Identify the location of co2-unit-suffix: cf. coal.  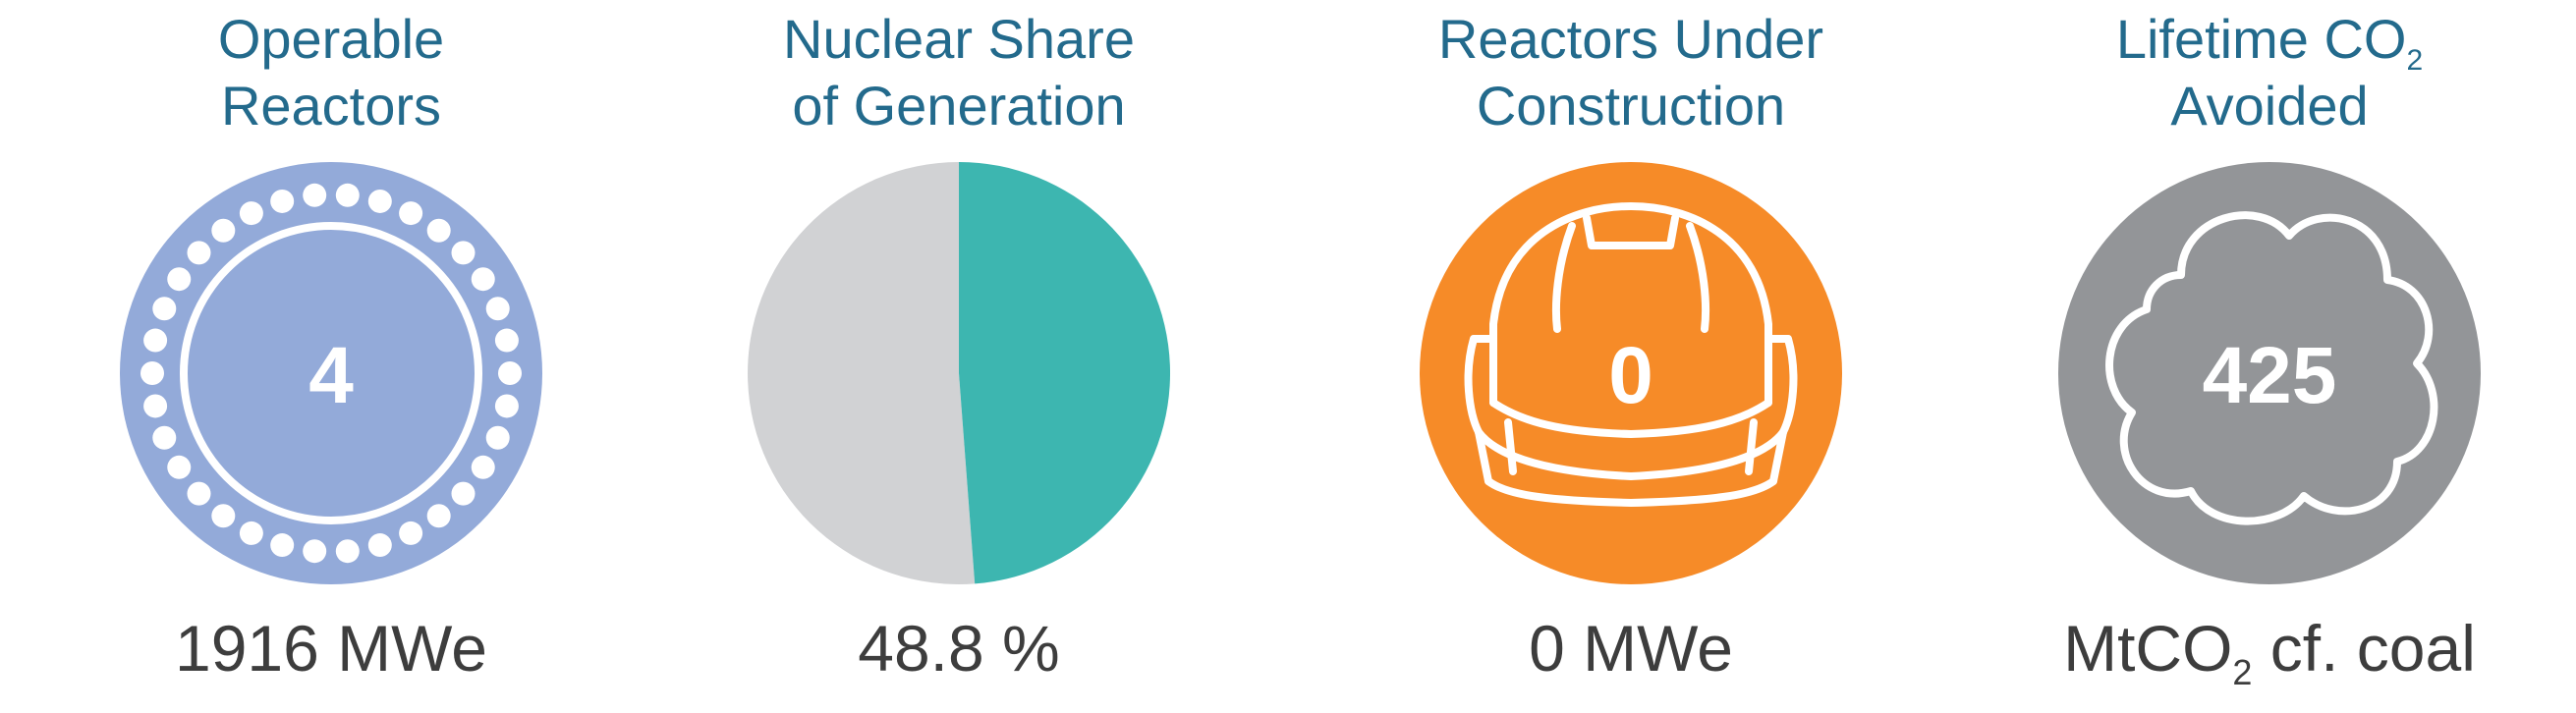
(2364, 648).